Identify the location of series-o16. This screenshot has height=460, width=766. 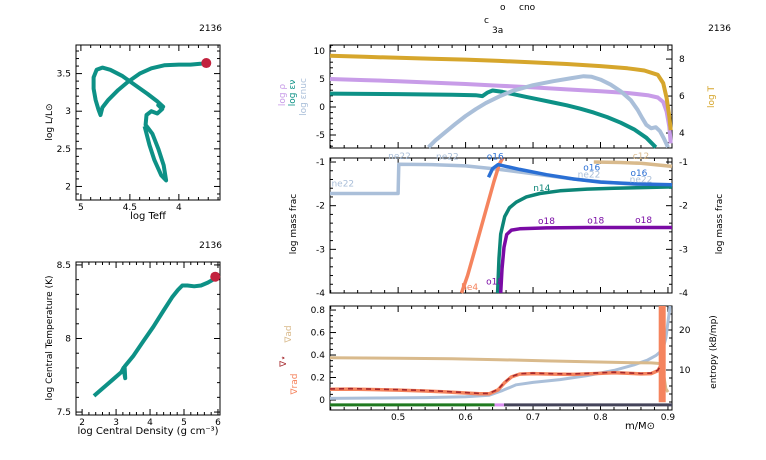
(579, 174).